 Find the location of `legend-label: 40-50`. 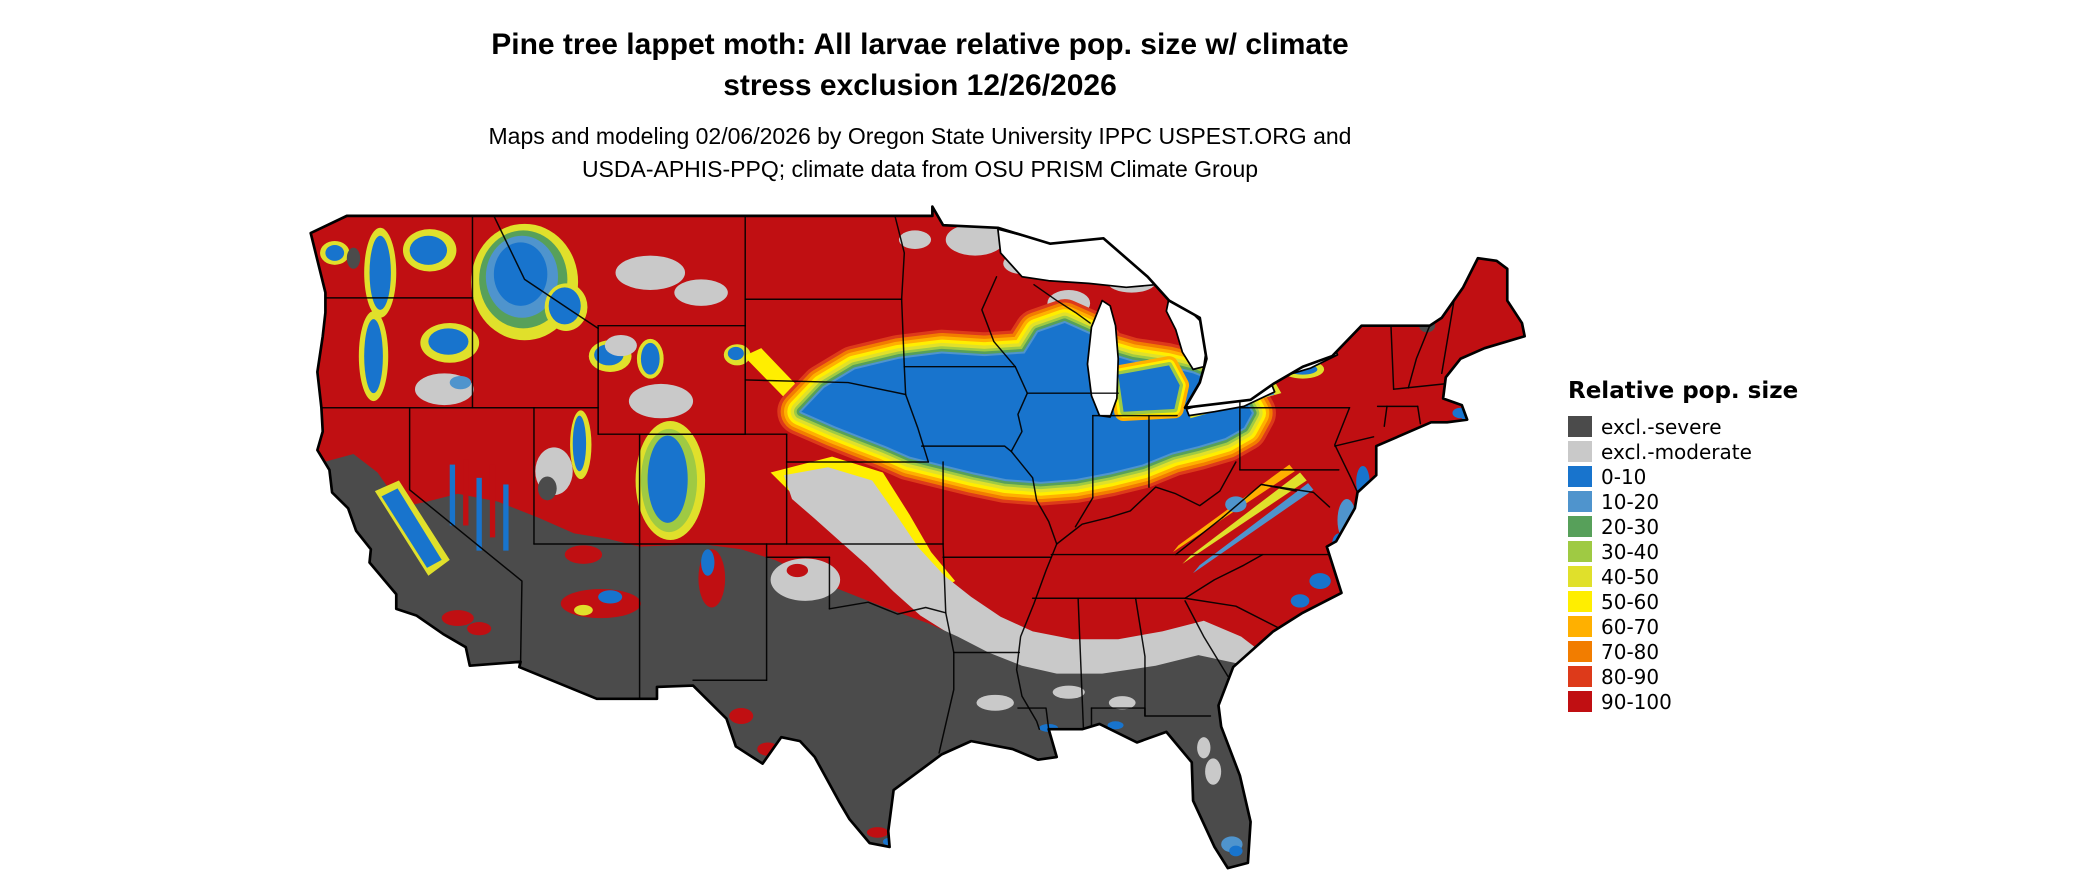

legend-label: 40-50 is located at coordinates (1630, 576).